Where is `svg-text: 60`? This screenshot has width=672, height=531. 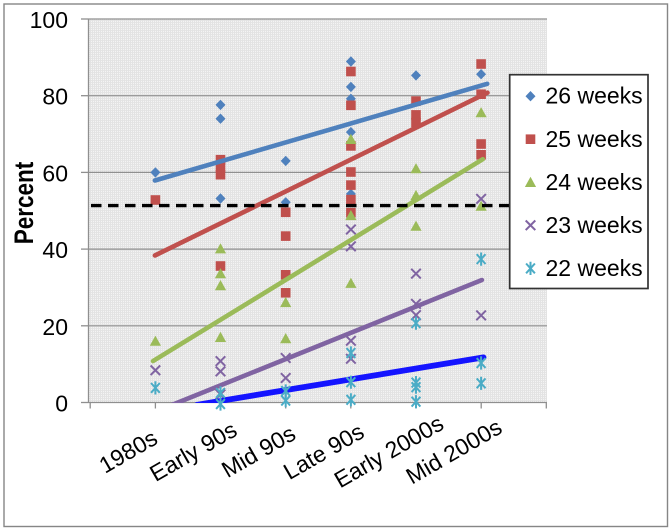
svg-text: 60 is located at coordinates (55, 173).